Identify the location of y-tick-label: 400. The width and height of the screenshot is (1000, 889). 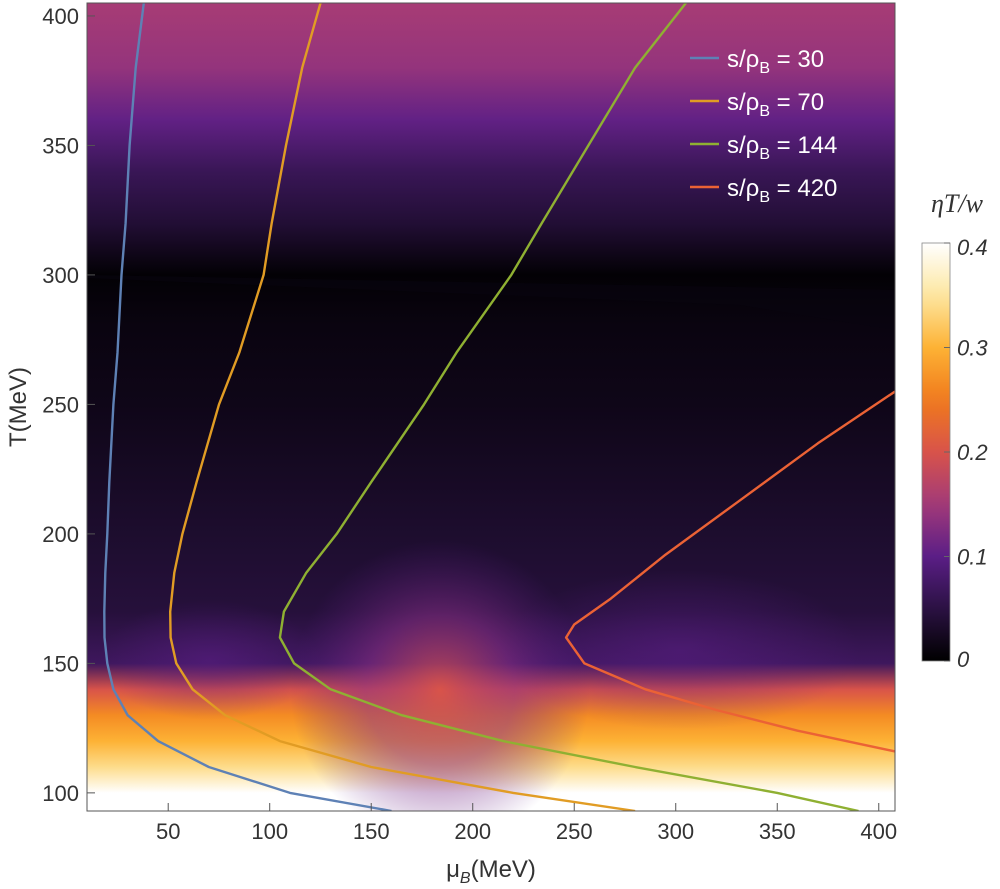
(60, 16).